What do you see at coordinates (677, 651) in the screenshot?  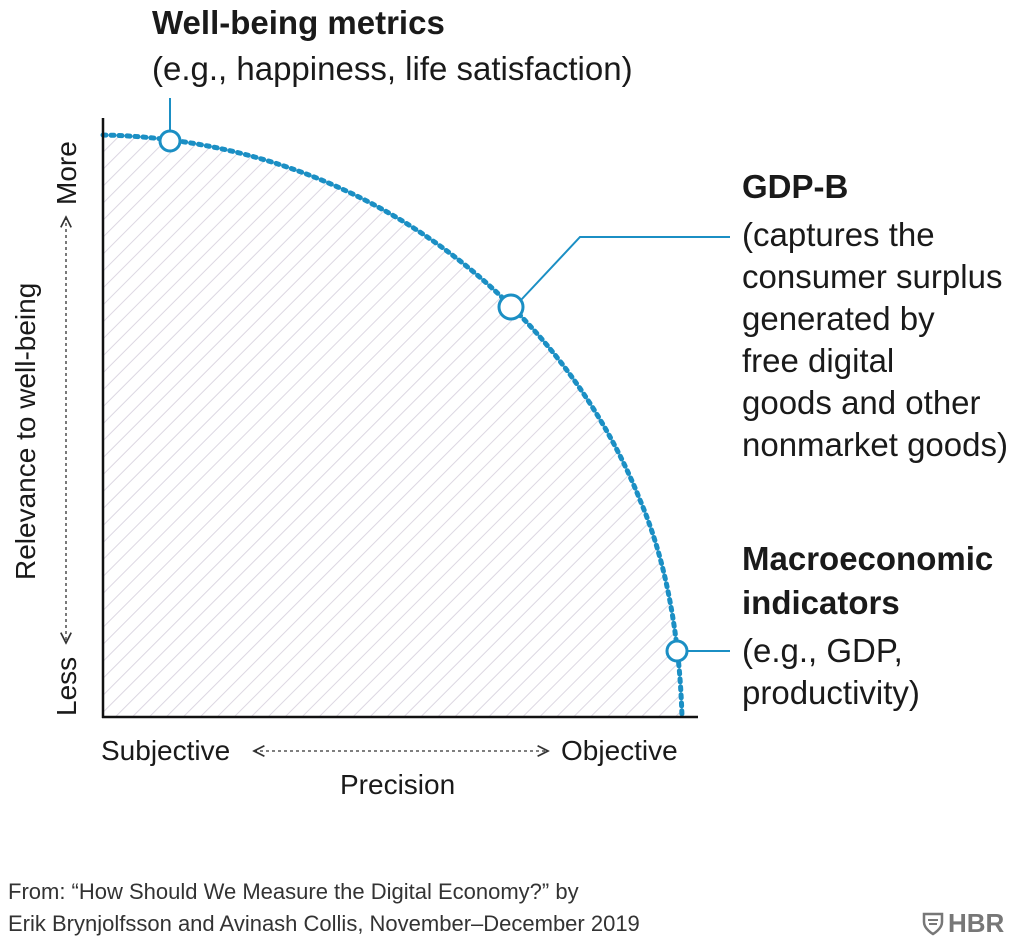 I see `macro-point-marker` at bounding box center [677, 651].